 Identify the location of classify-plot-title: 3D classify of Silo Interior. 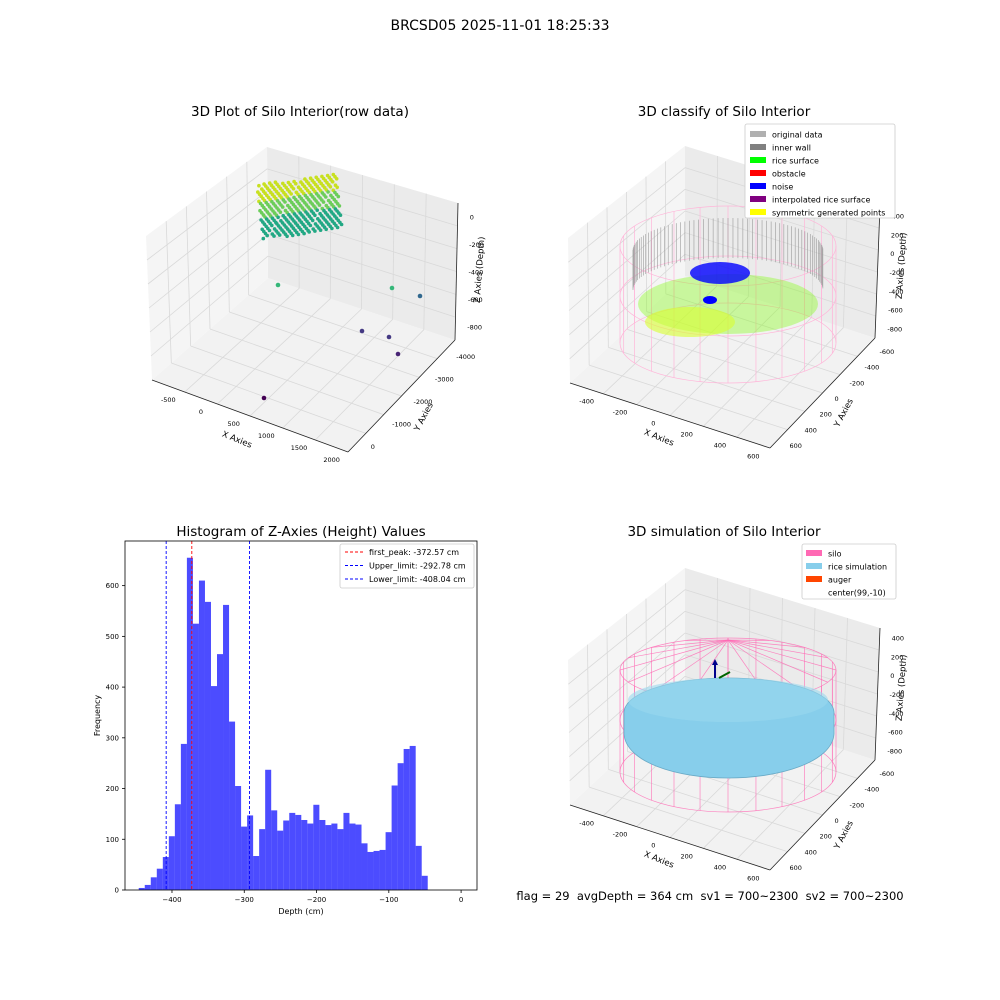
(724, 112).